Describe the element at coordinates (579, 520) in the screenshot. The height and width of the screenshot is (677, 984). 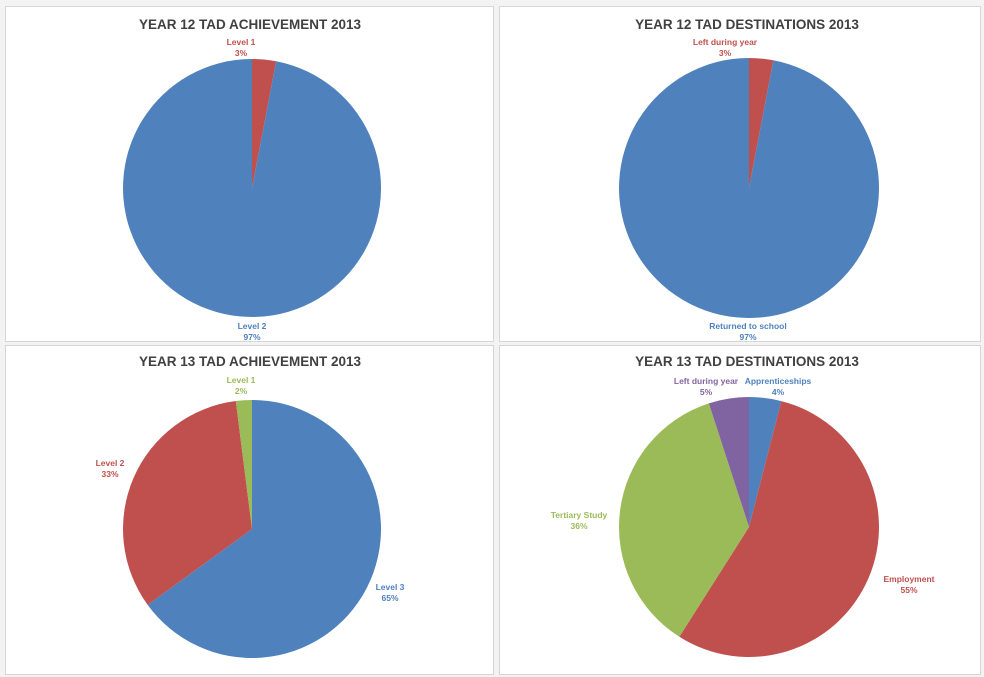
I see `data-label-tertiary-study: Tertiary Study 36%` at that location.